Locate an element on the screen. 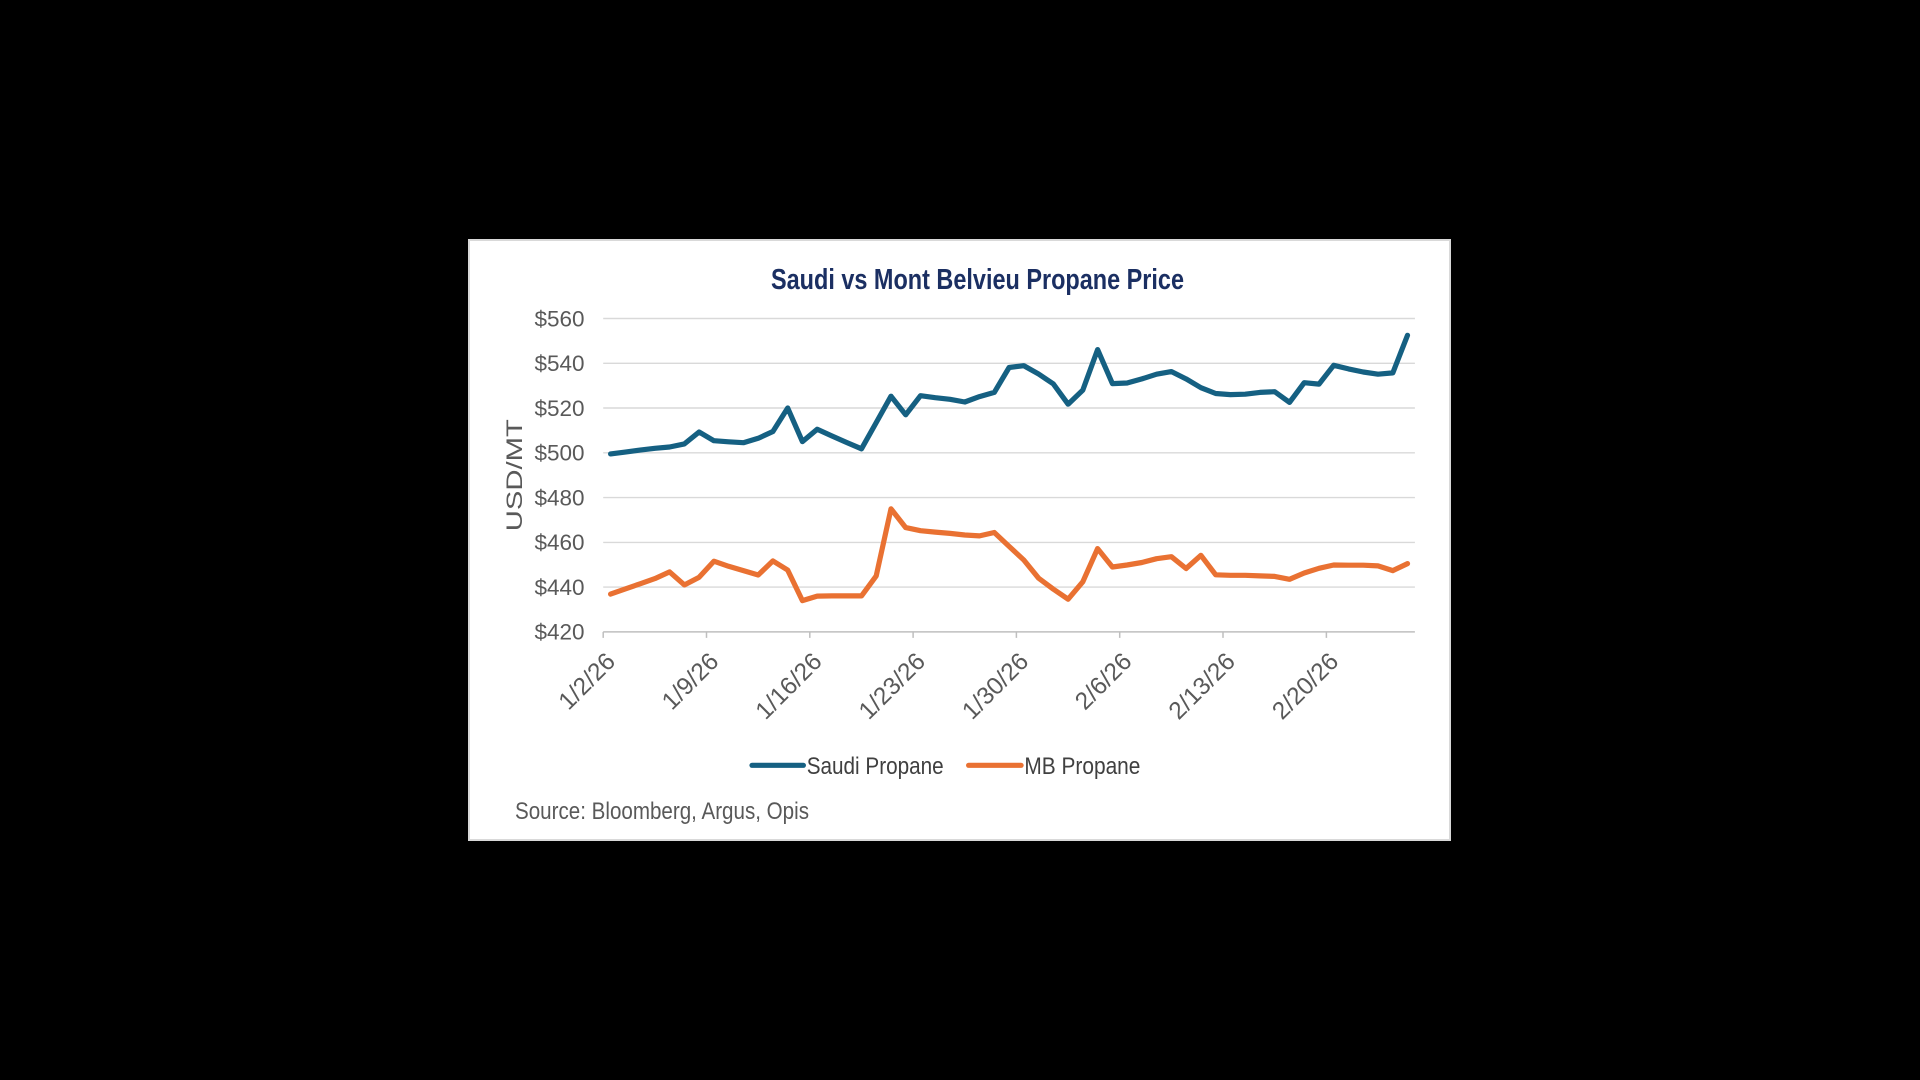 The height and width of the screenshot is (1080, 1920). svg-text:Saudi vs Mont Belvieu Propane: Saudi vs Mont Belvieu Propane Price is located at coordinates (977, 280).